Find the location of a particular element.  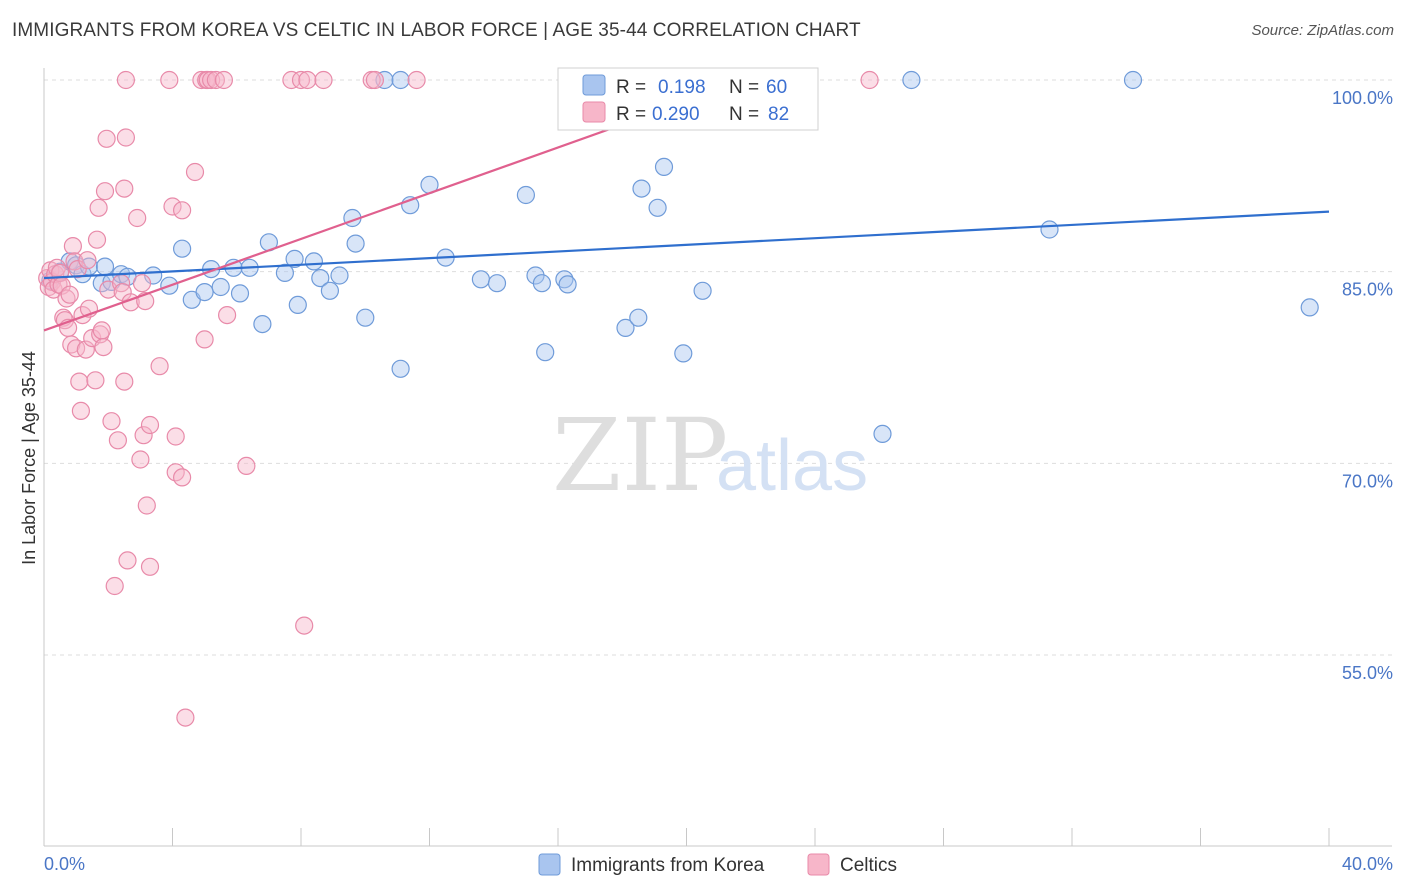

legend-label-celtic: Celtics is located at coordinates (868, 865).